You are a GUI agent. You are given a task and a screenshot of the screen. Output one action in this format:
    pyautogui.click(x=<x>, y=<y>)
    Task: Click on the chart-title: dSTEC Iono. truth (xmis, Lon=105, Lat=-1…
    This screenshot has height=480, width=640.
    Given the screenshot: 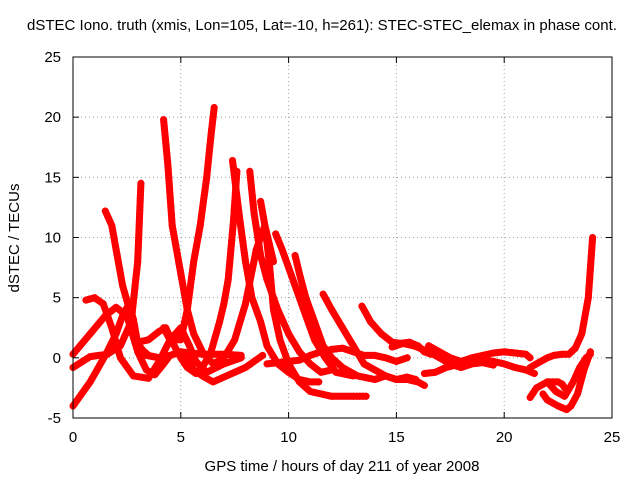 What is the action you would take?
    pyautogui.click(x=322, y=25)
    